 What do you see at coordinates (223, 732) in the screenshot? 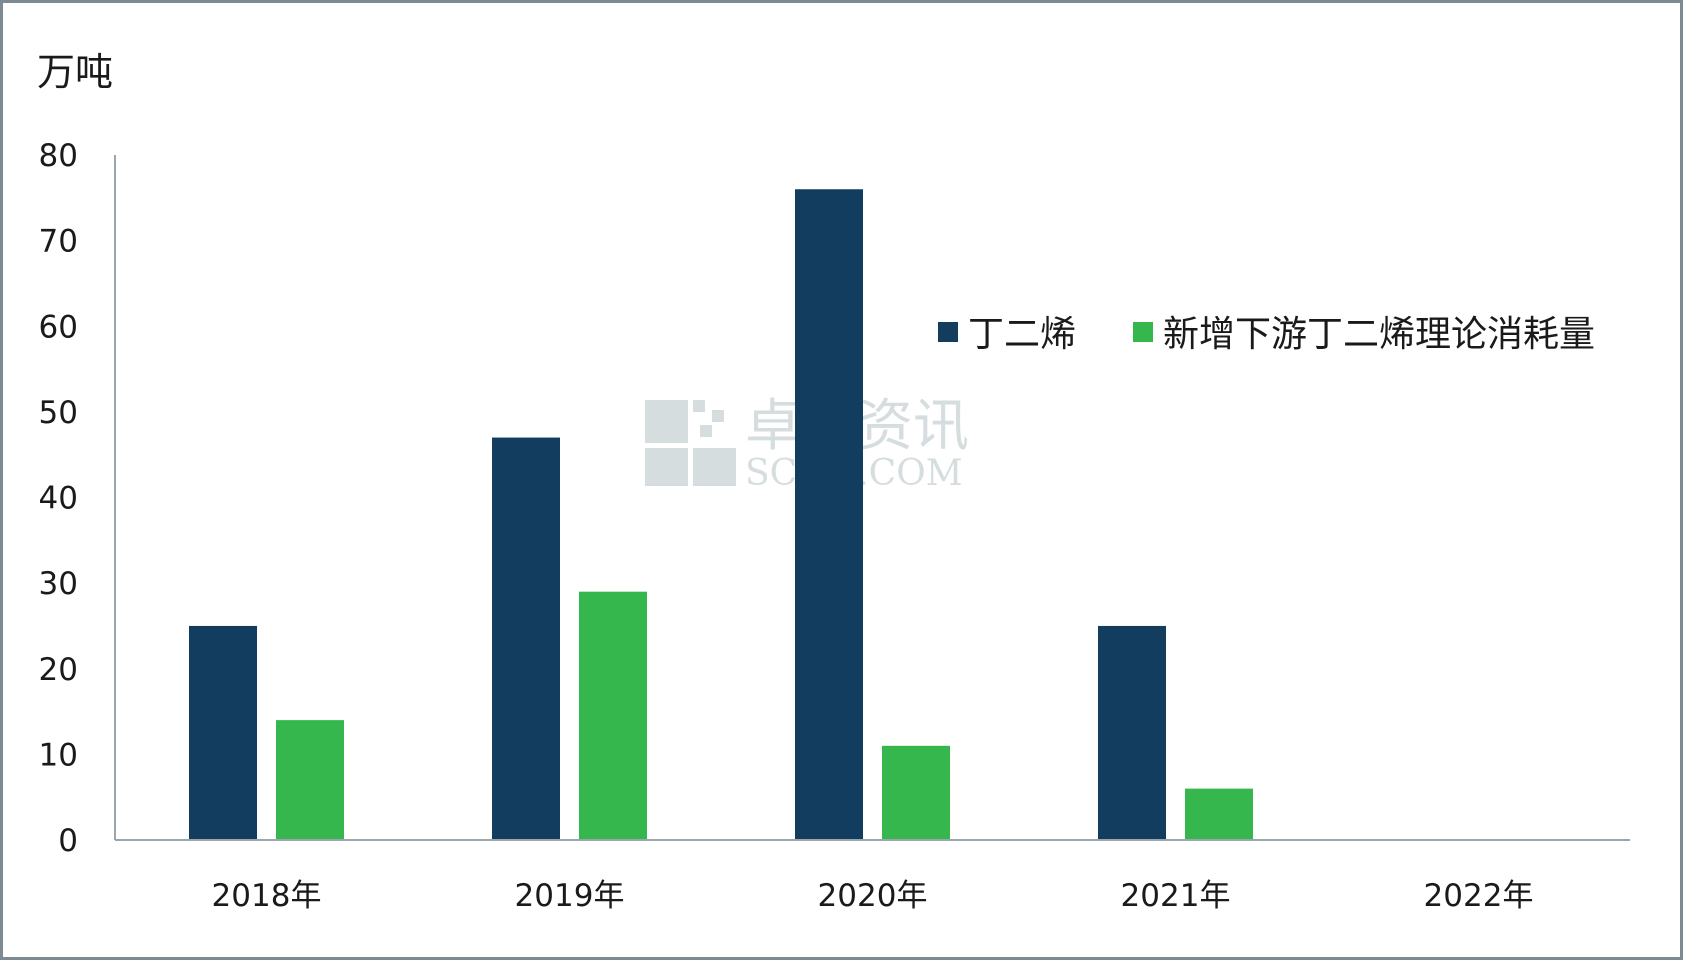
I see `bar-series-0-2018年` at bounding box center [223, 732].